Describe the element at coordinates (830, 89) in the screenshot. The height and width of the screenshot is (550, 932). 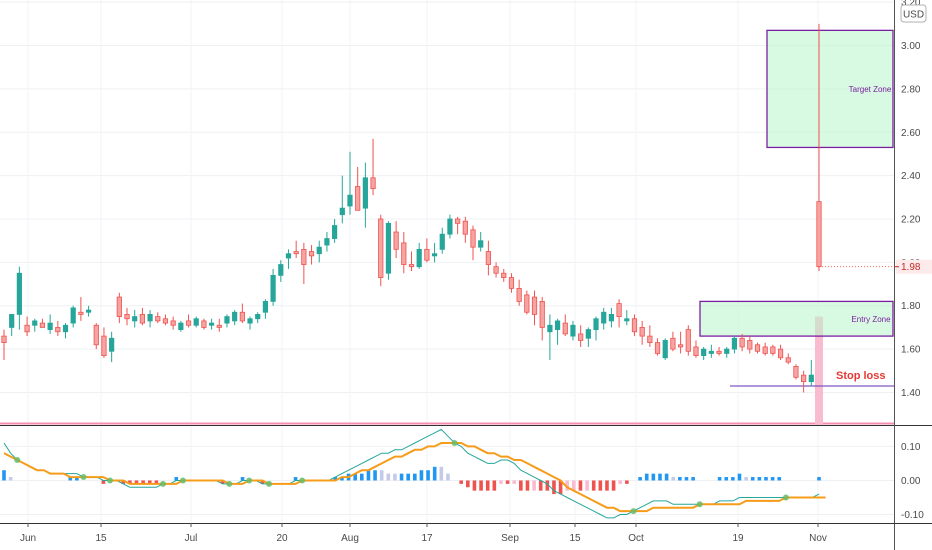
I see `target-zone-box` at that location.